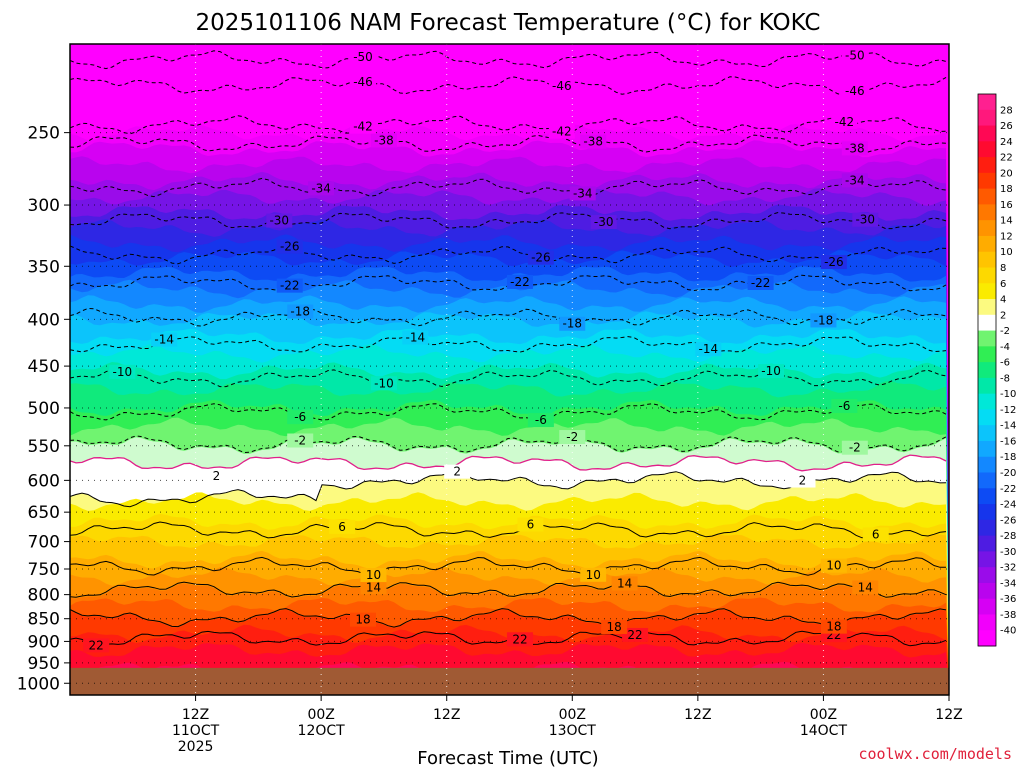 The image size is (1024, 768). What do you see at coordinates (1006, 252) in the screenshot?
I see `colorbar-label: 10` at bounding box center [1006, 252].